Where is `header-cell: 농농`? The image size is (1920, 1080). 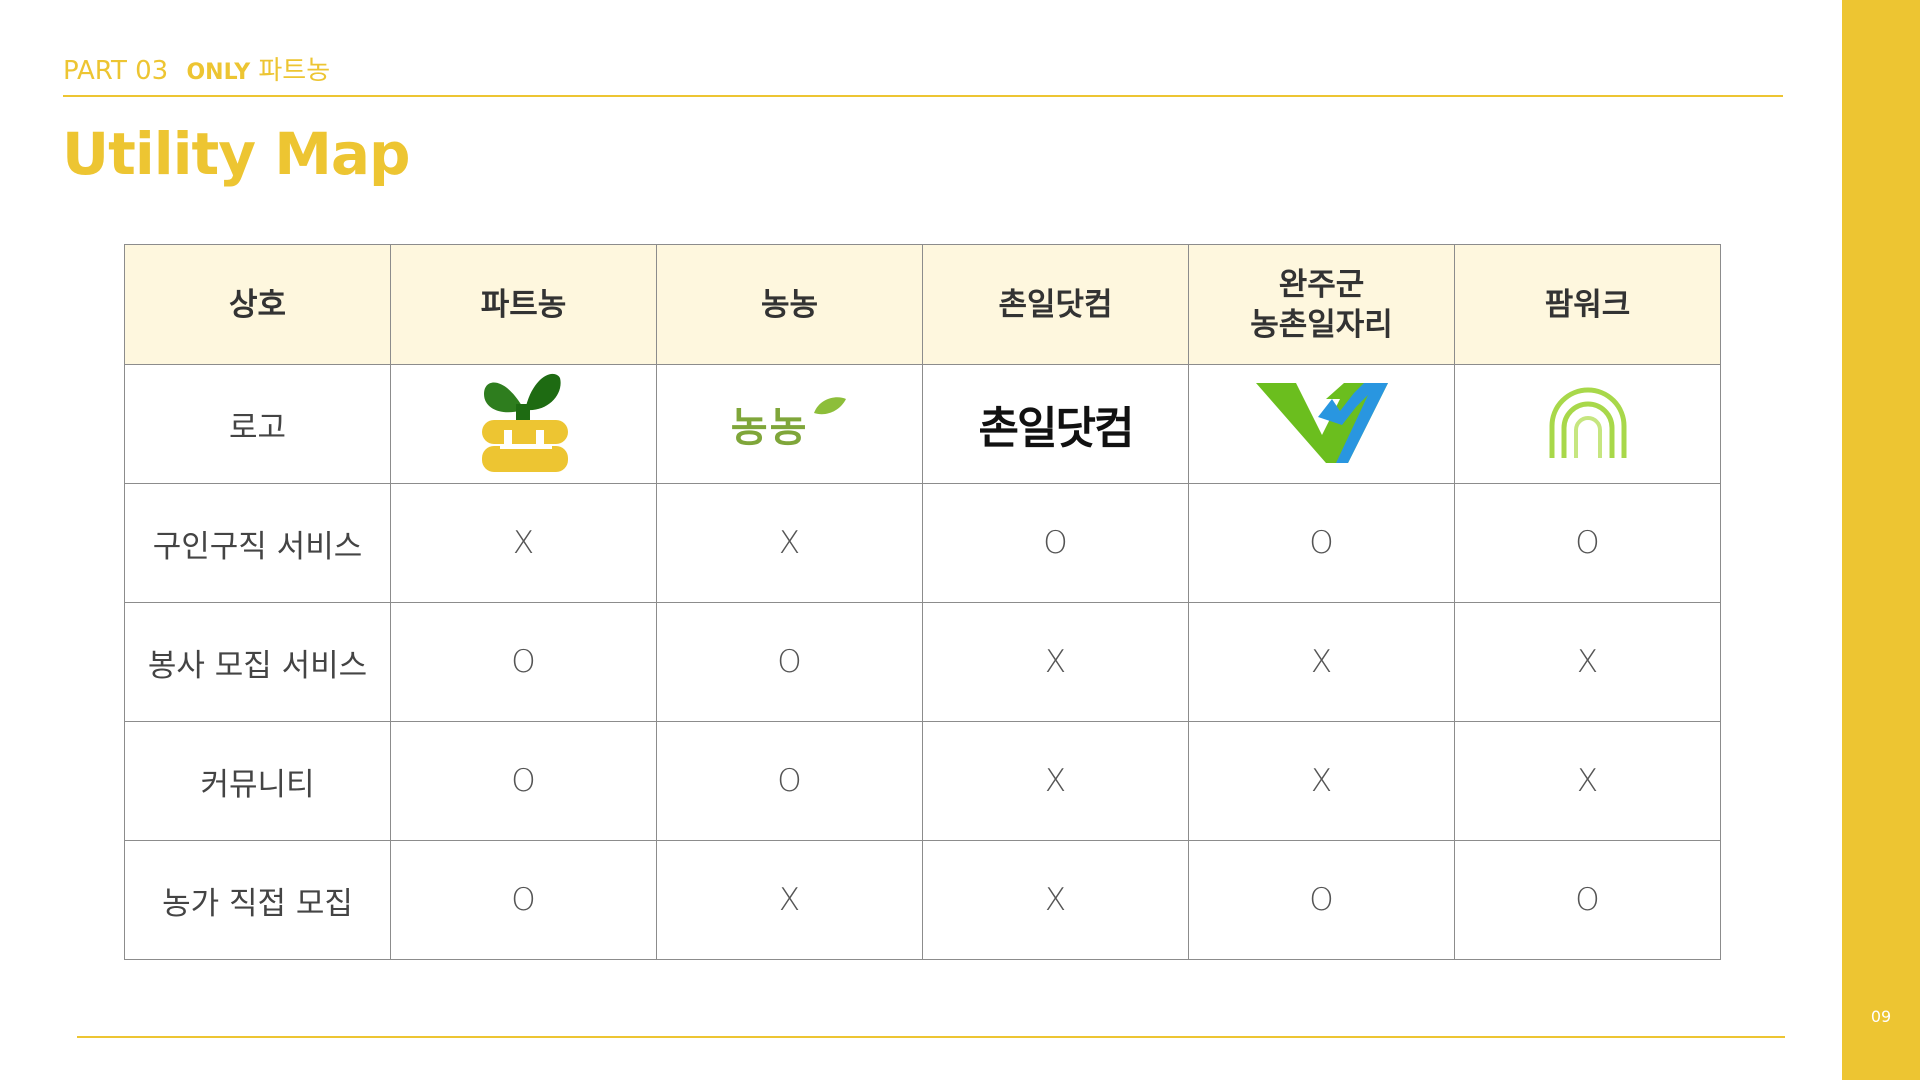 header-cell: 농농 is located at coordinates (789, 304).